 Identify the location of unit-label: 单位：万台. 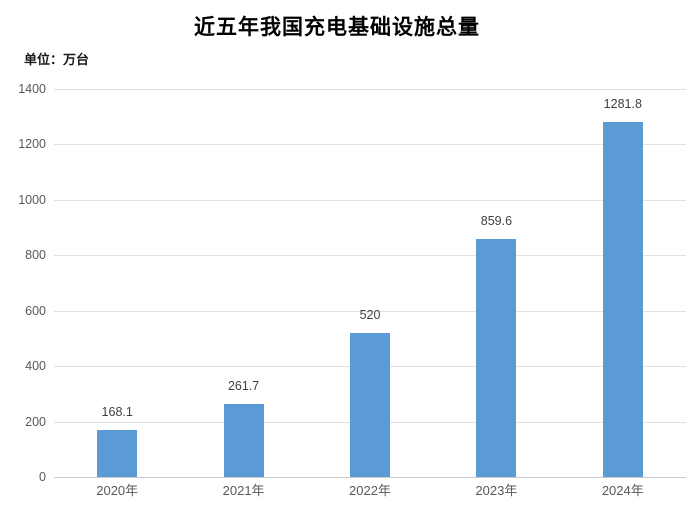
(57, 59).